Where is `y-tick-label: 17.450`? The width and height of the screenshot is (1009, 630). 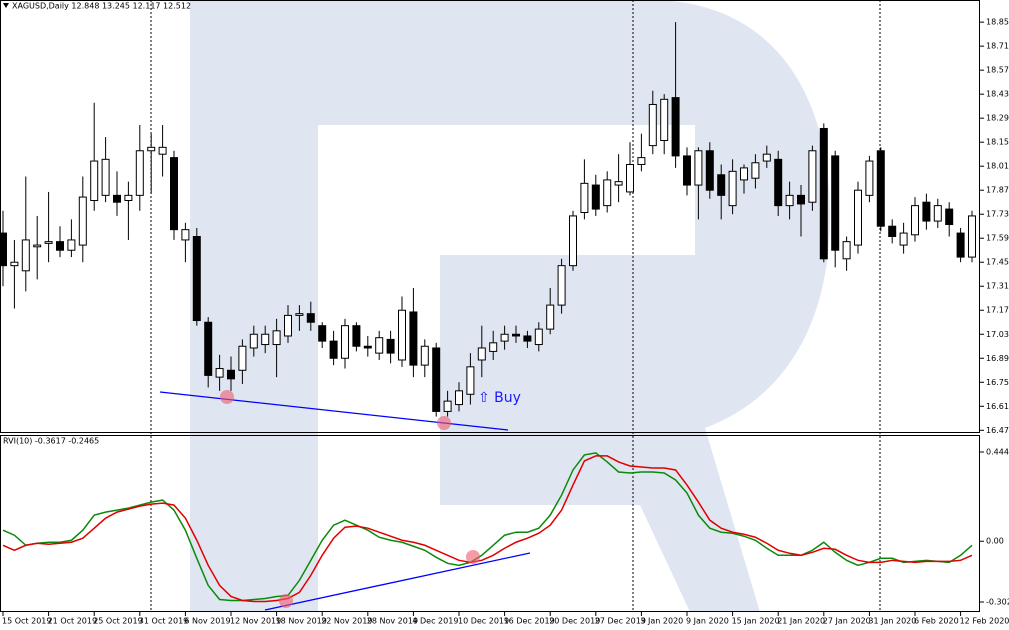 y-tick-label: 17.450 is located at coordinates (997, 262).